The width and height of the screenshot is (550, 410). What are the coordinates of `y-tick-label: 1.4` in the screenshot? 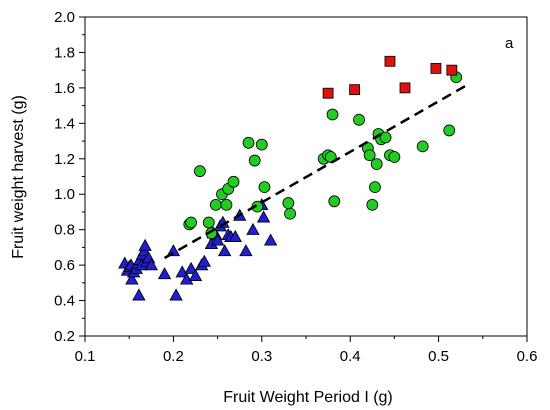 It's located at (64, 123).